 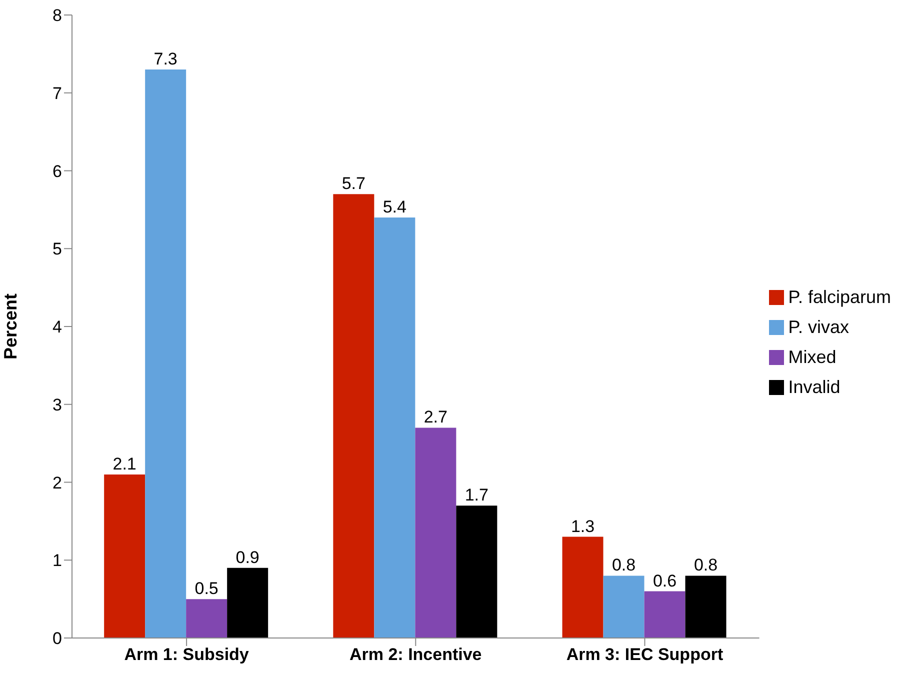 What do you see at coordinates (664, 580) in the screenshot?
I see `data-label: 0.6` at bounding box center [664, 580].